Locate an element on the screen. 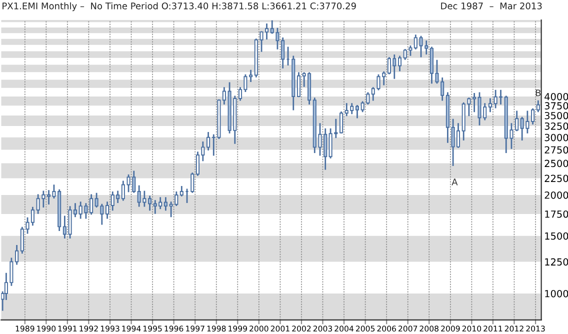 The height and width of the screenshot is (334, 568). y-tick-label: 1500 is located at coordinates (556, 236).